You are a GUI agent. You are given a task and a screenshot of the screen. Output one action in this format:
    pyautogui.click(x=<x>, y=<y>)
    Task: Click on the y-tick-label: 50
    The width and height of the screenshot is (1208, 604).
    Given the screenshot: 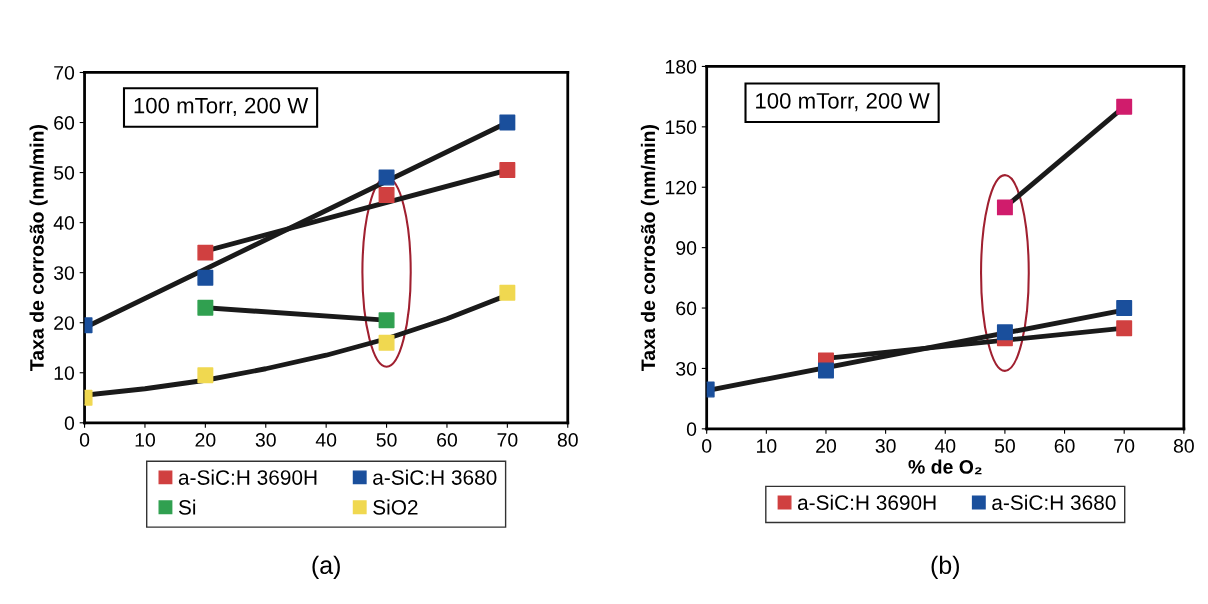 What is the action you would take?
    pyautogui.click(x=64, y=173)
    